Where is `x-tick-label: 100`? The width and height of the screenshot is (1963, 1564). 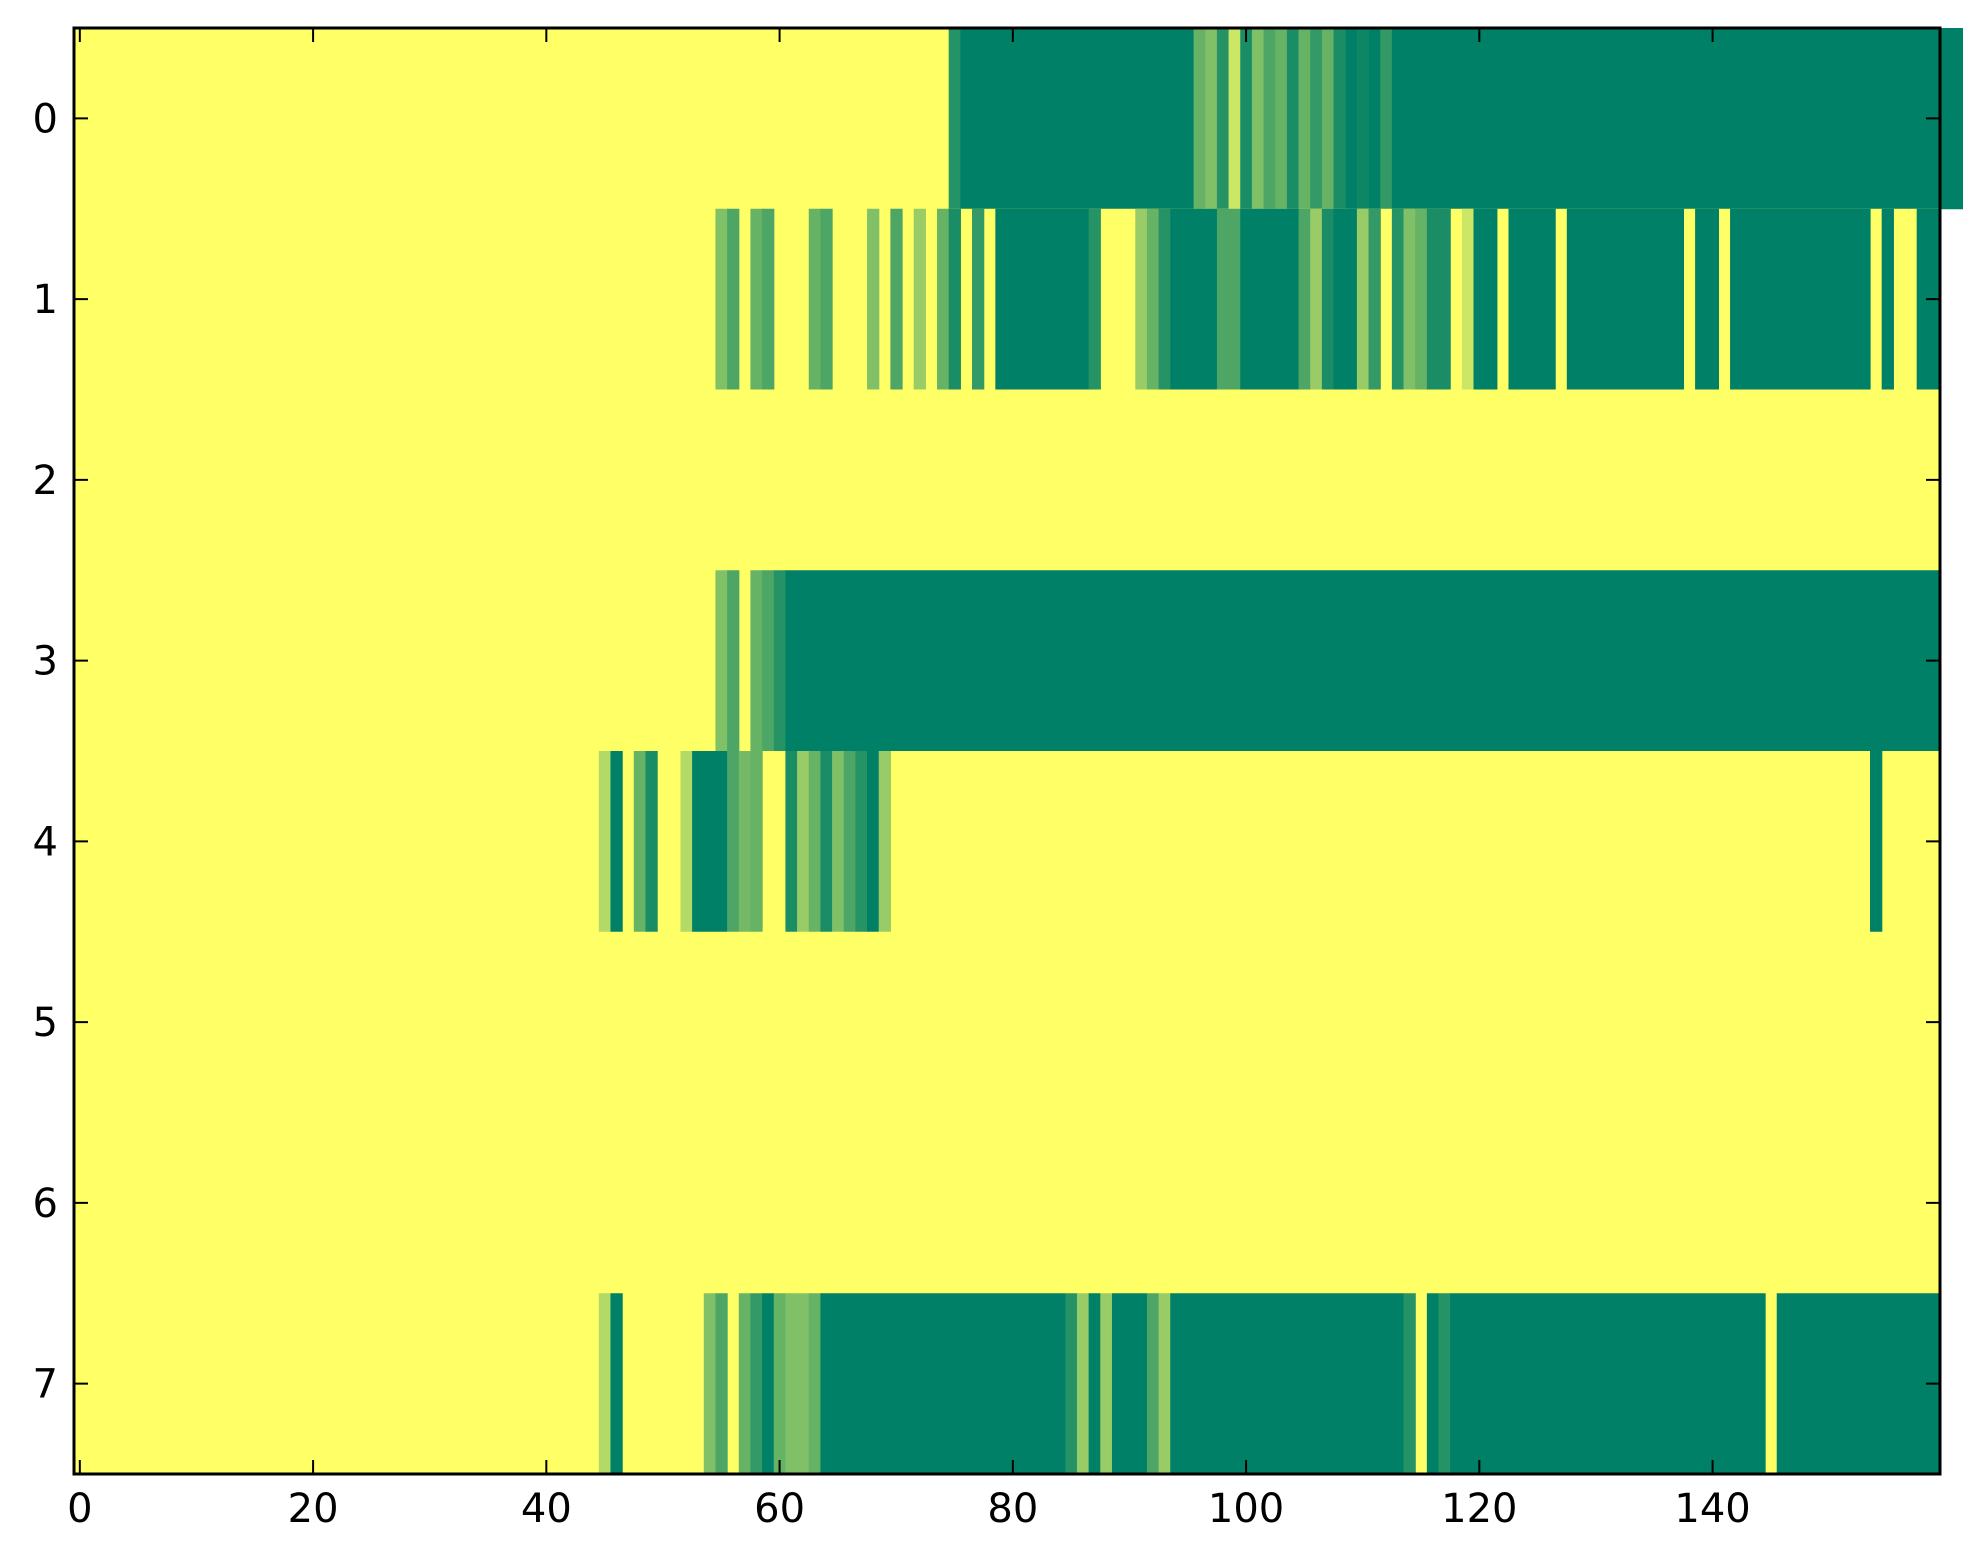 x-tick-label: 100 is located at coordinates (1246, 1509).